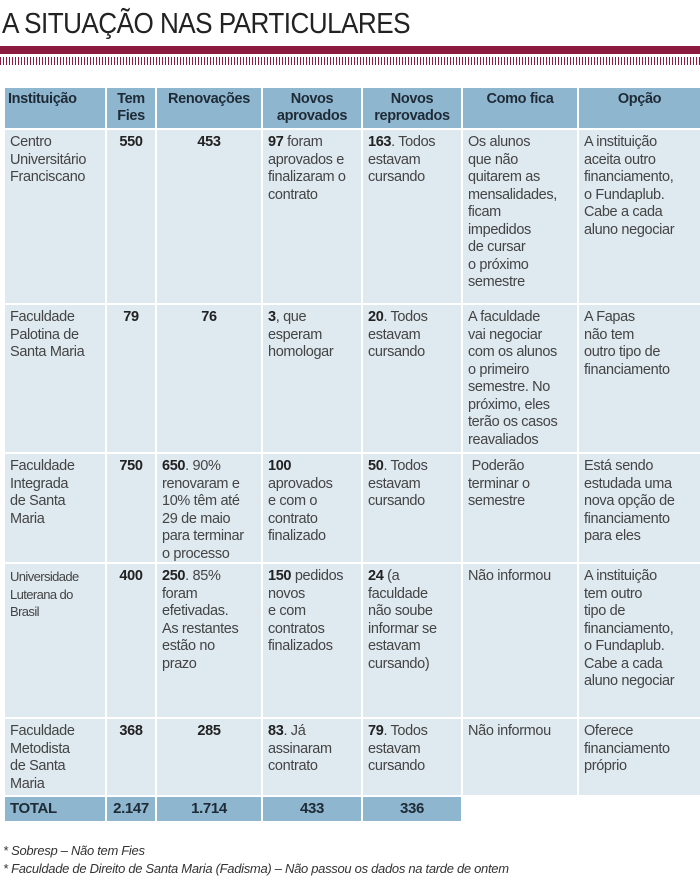  I want to click on cell-instituicao: Faculdade Integrada de Santa Maria, so click(55, 508).